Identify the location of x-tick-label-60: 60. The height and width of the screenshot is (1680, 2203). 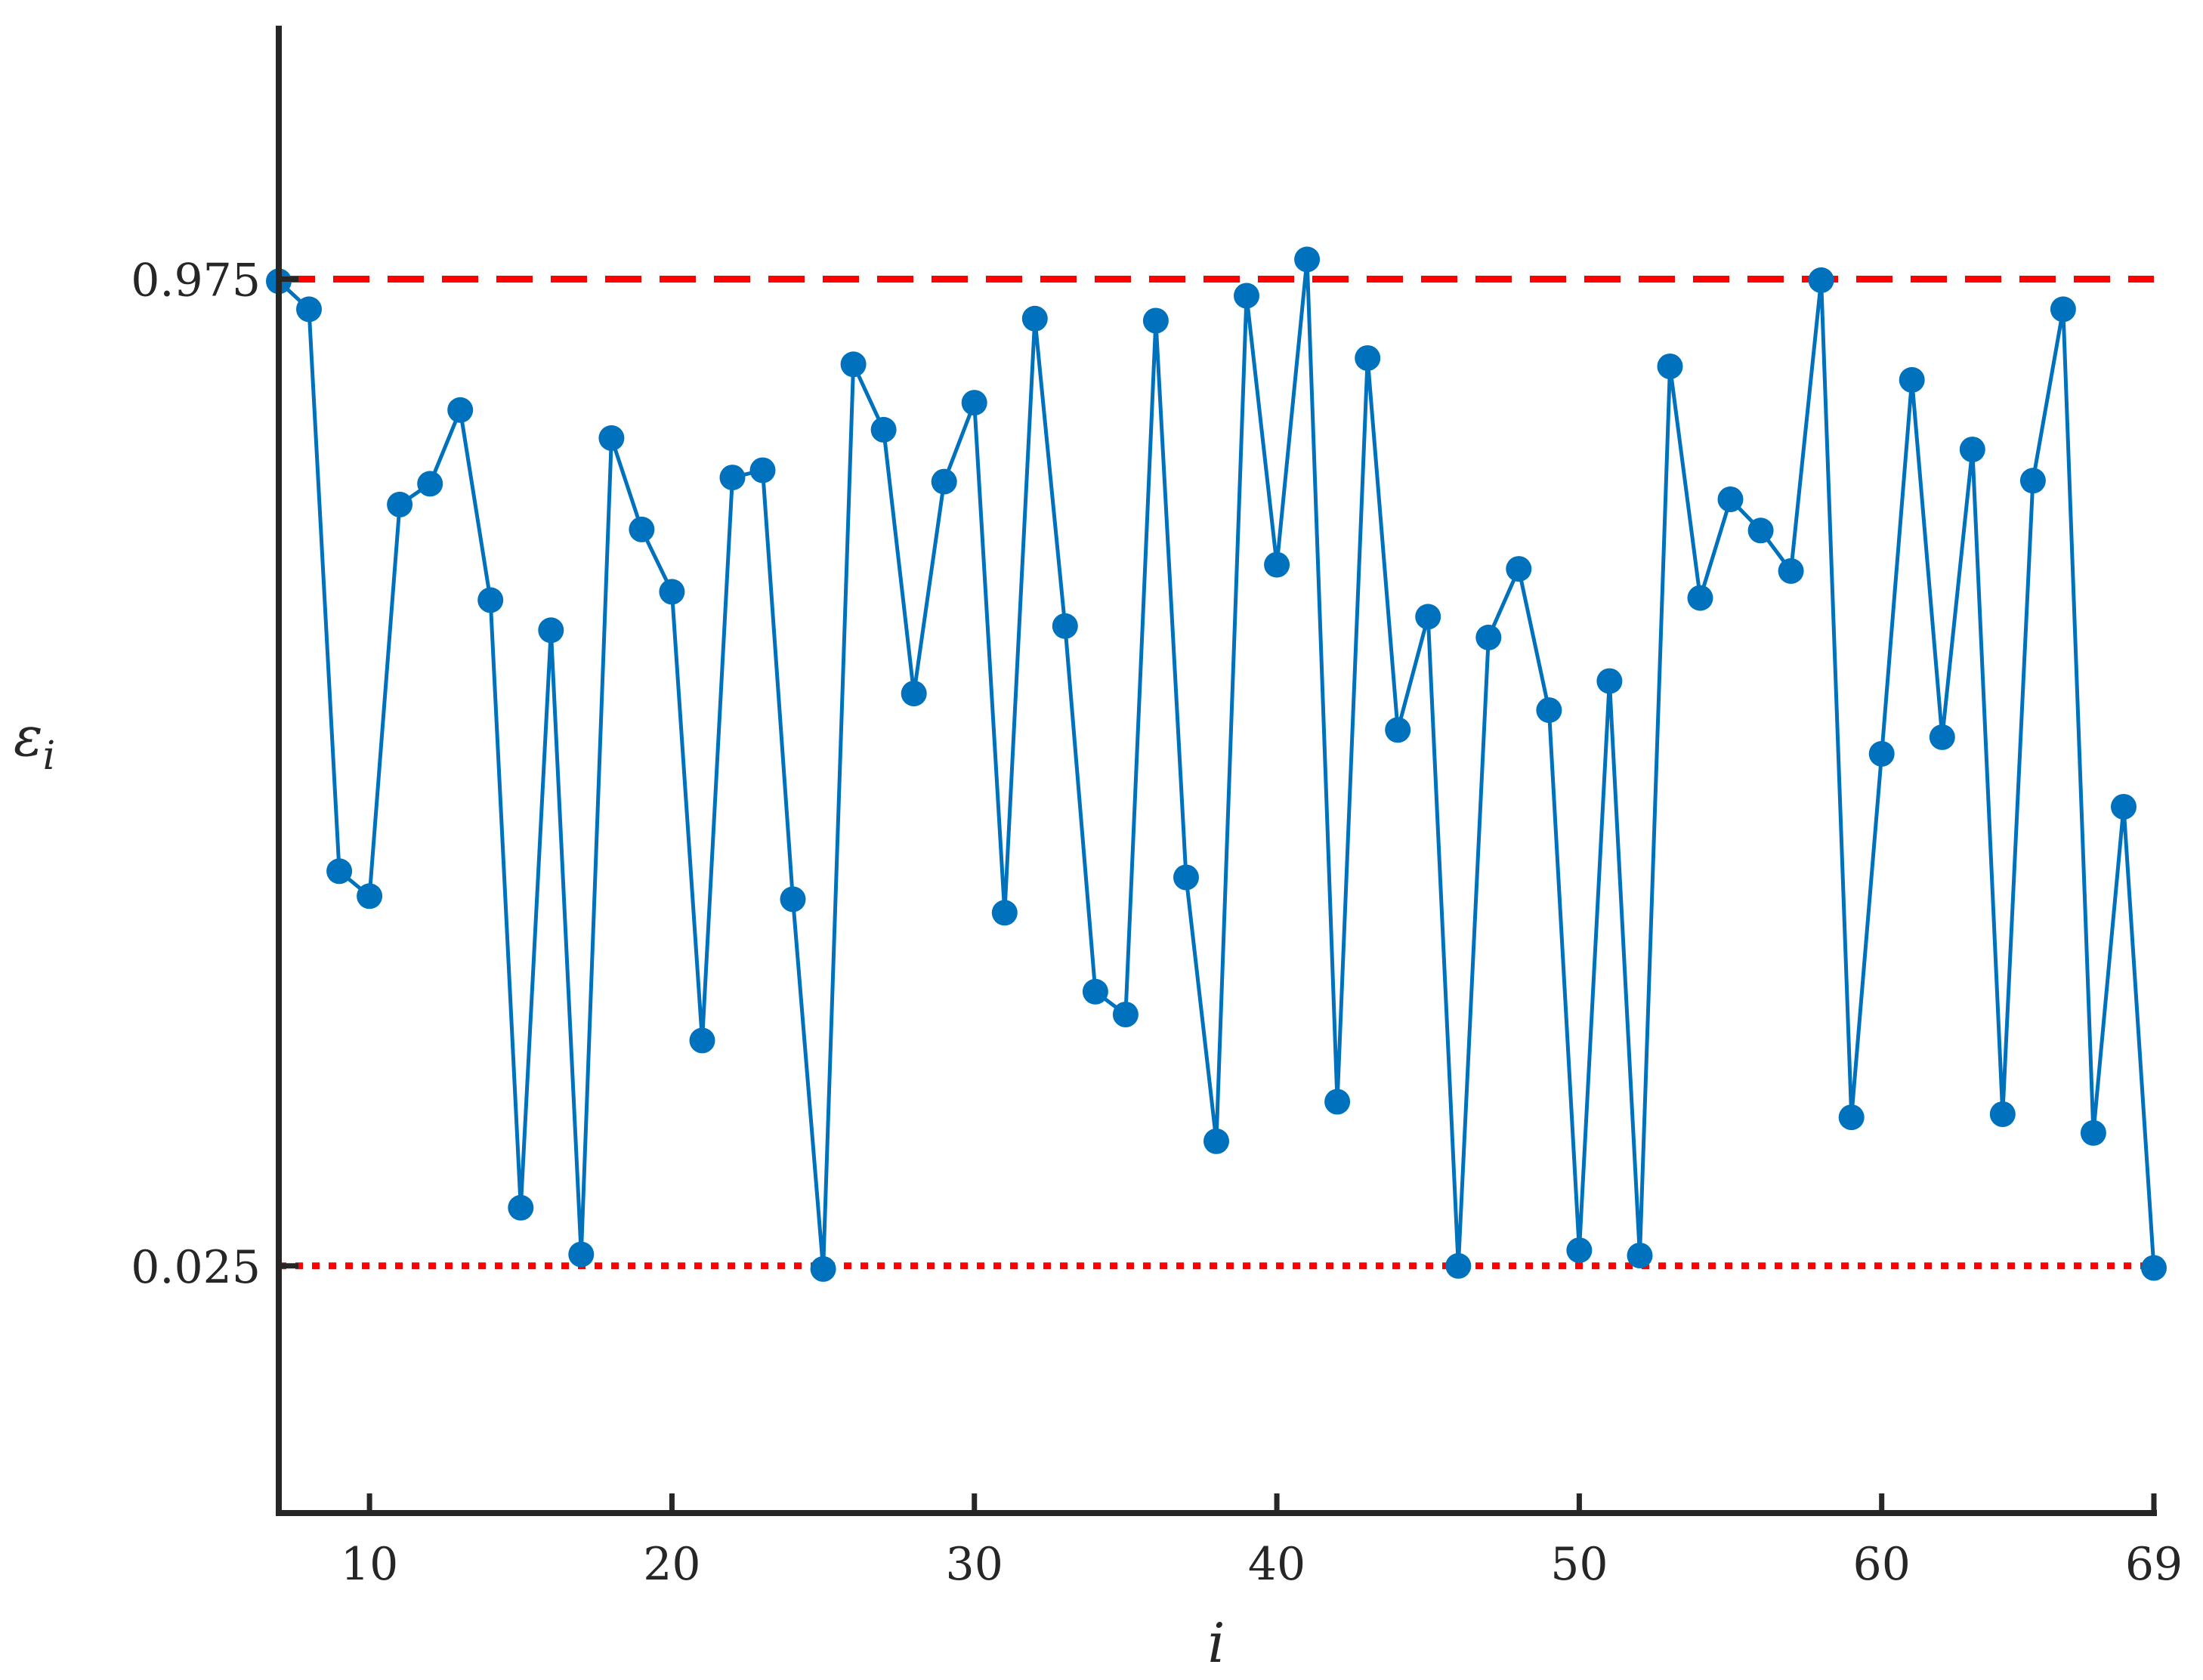
(1882, 1564).